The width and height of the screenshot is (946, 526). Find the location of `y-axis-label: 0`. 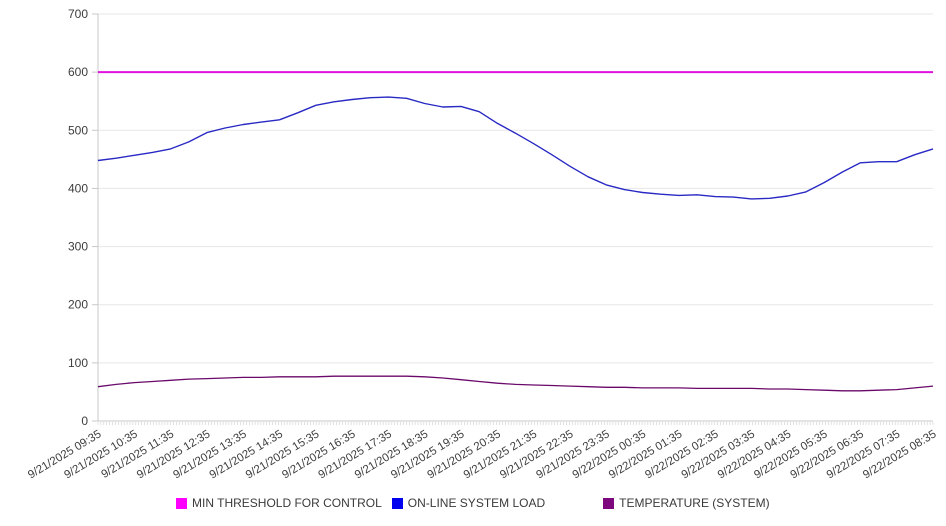

y-axis-label: 0 is located at coordinates (84, 421).